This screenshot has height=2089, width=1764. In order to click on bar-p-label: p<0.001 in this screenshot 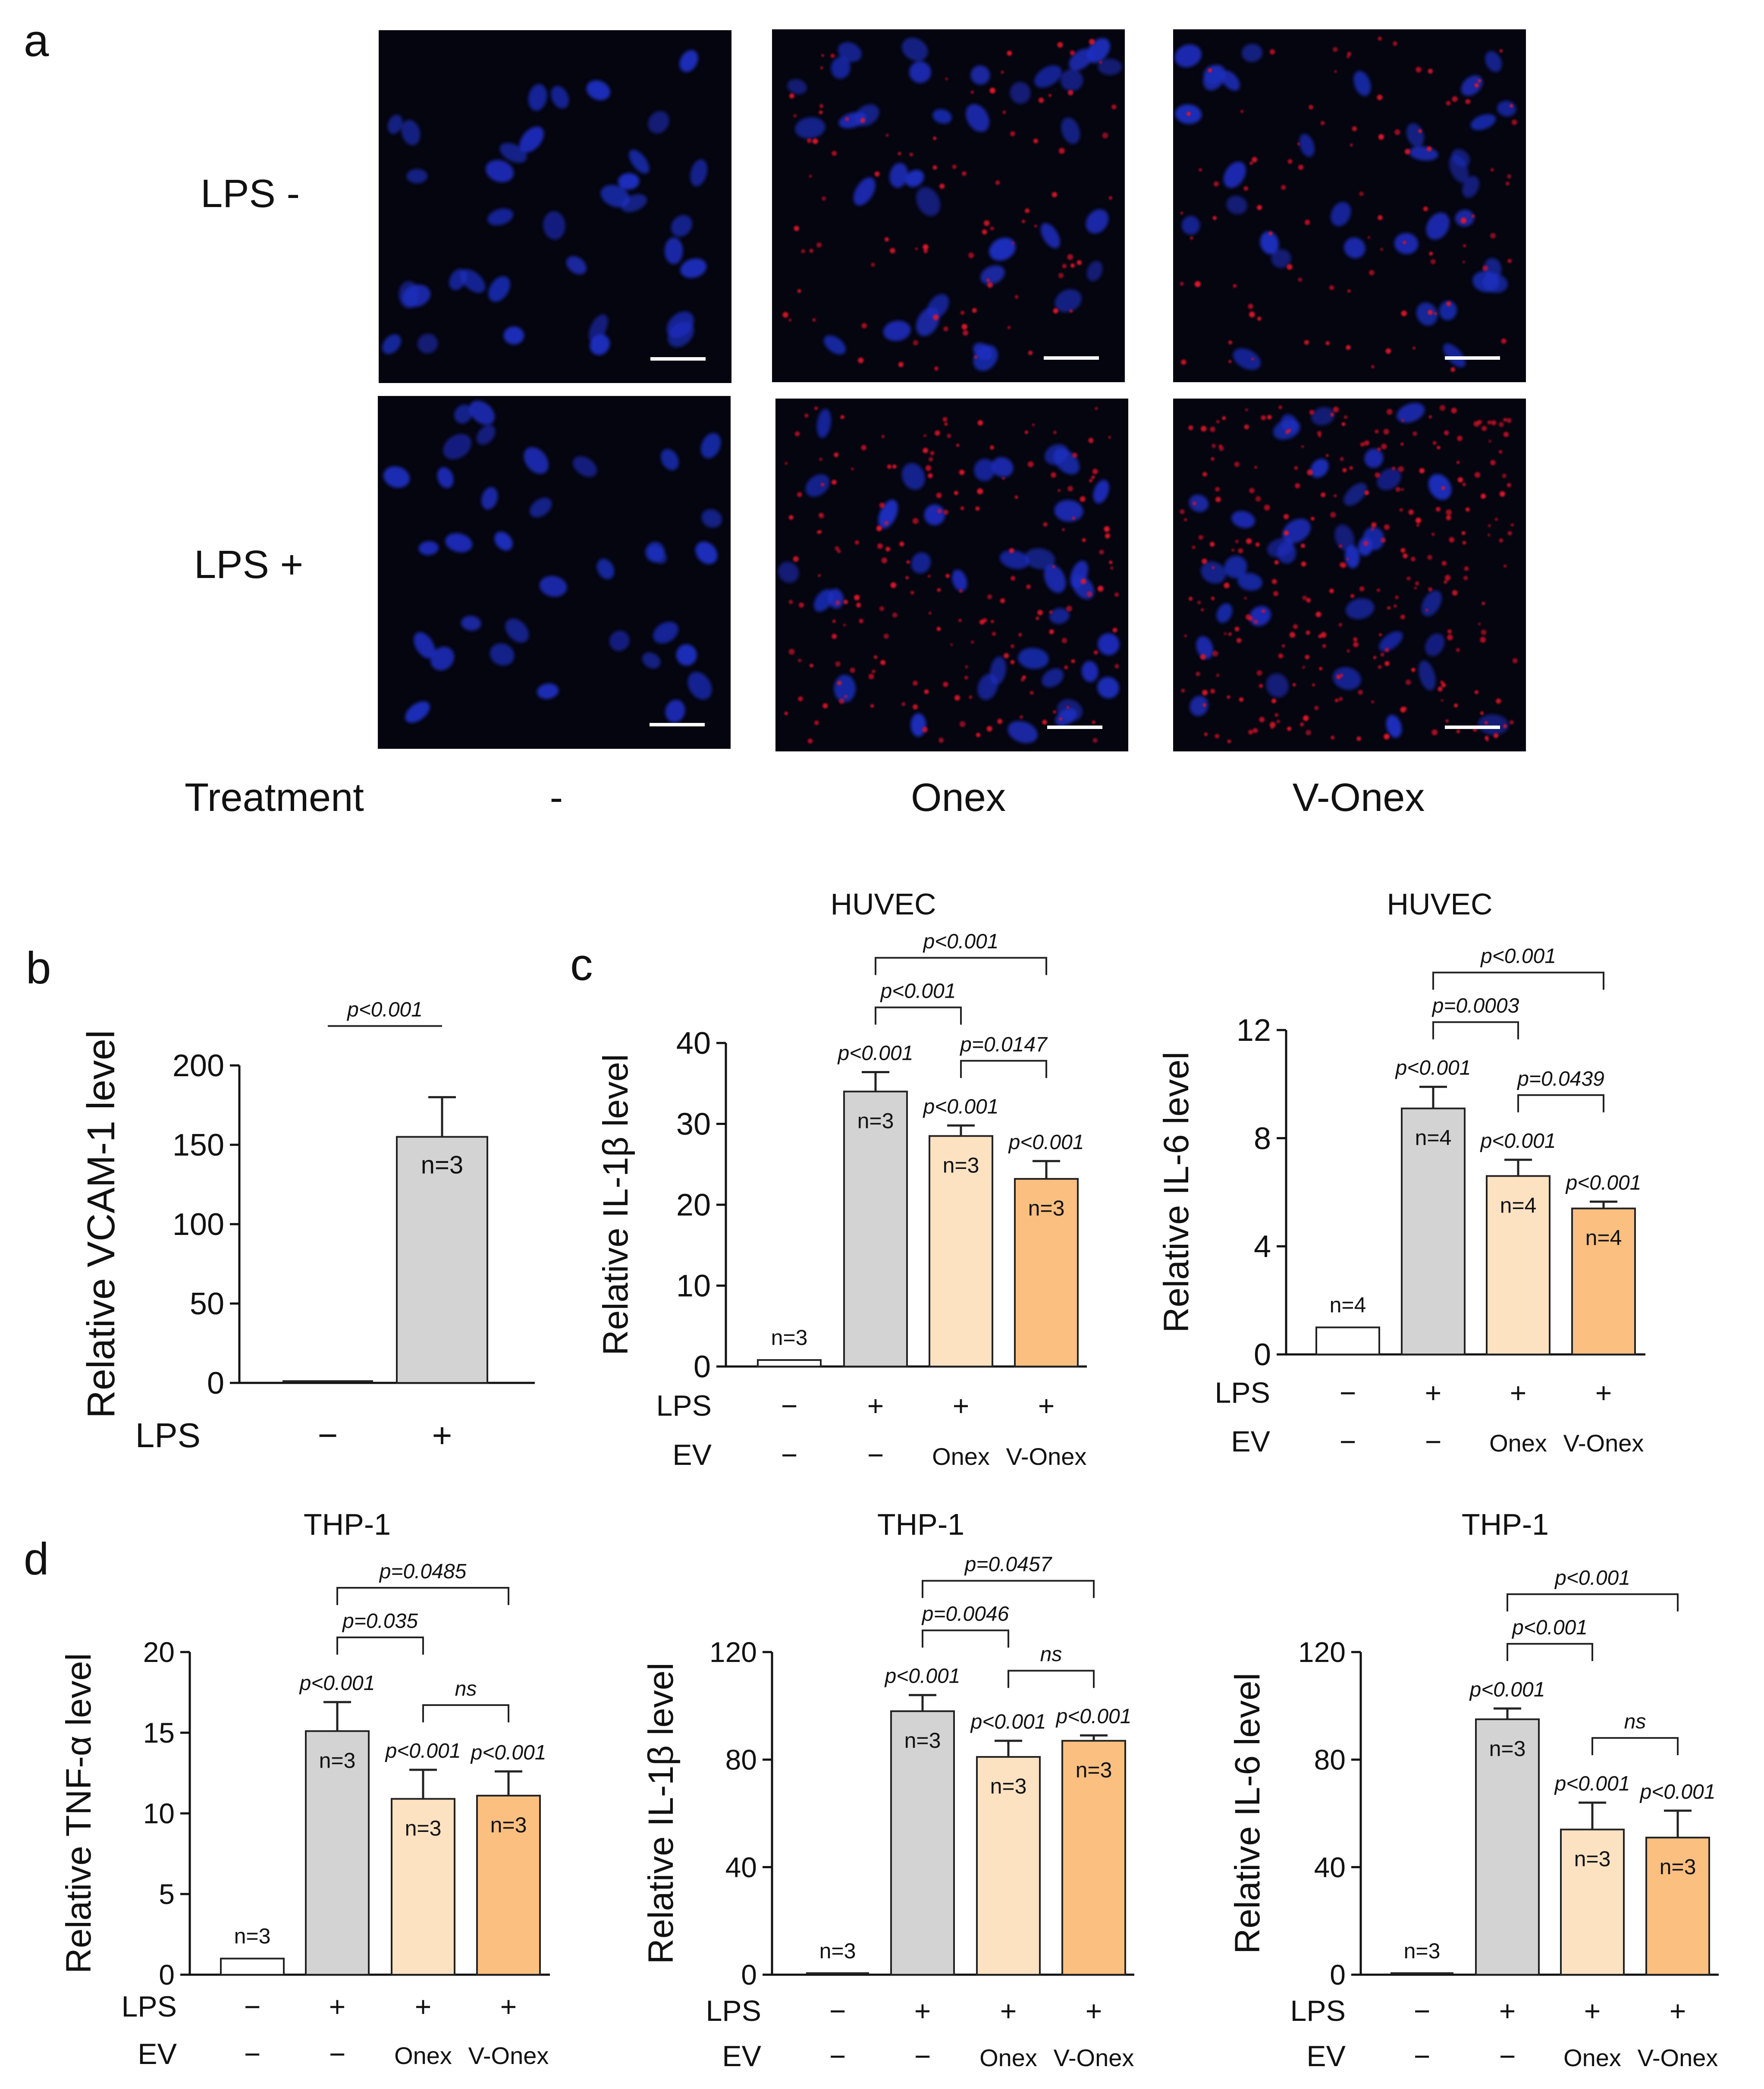, I will do `click(1603, 1183)`.